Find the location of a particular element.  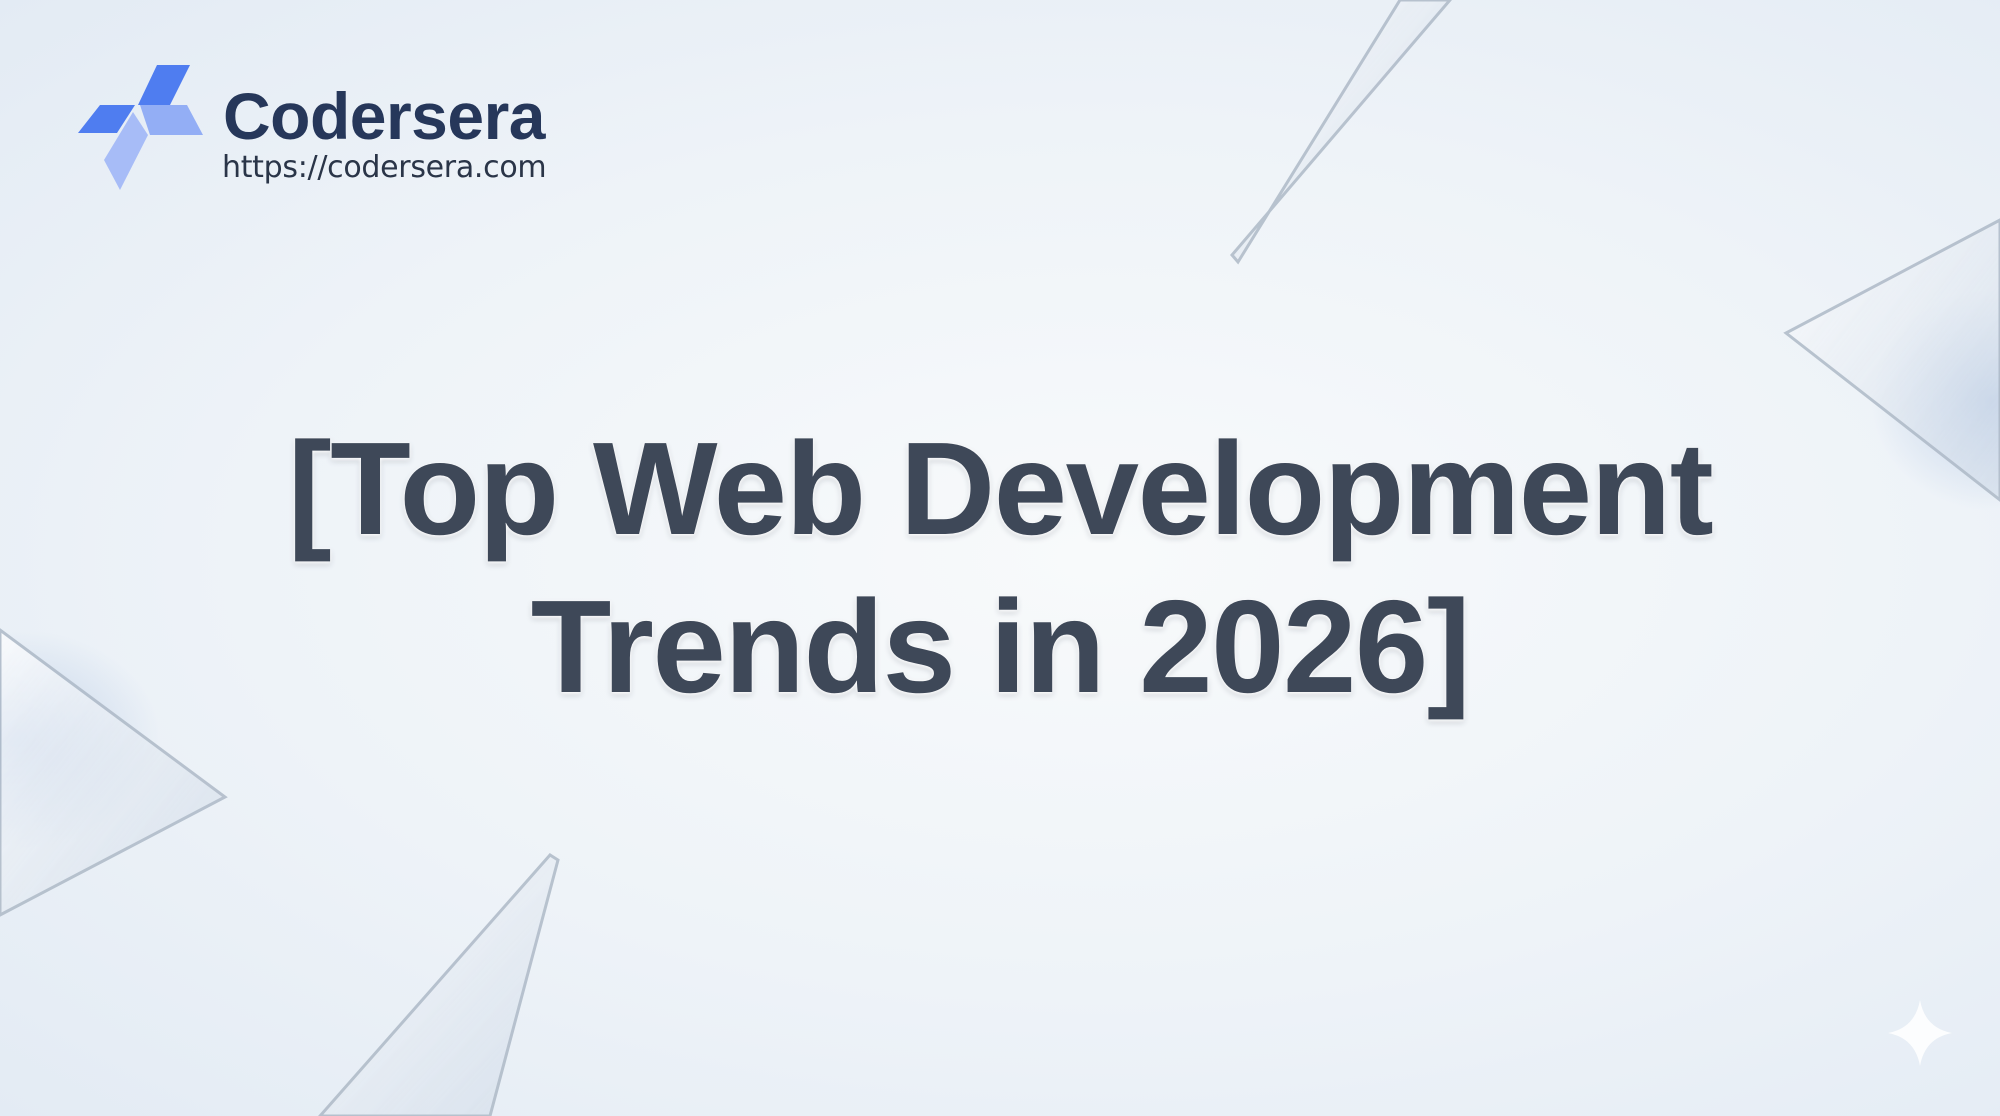

sparkle-icon is located at coordinates (1920, 1033).